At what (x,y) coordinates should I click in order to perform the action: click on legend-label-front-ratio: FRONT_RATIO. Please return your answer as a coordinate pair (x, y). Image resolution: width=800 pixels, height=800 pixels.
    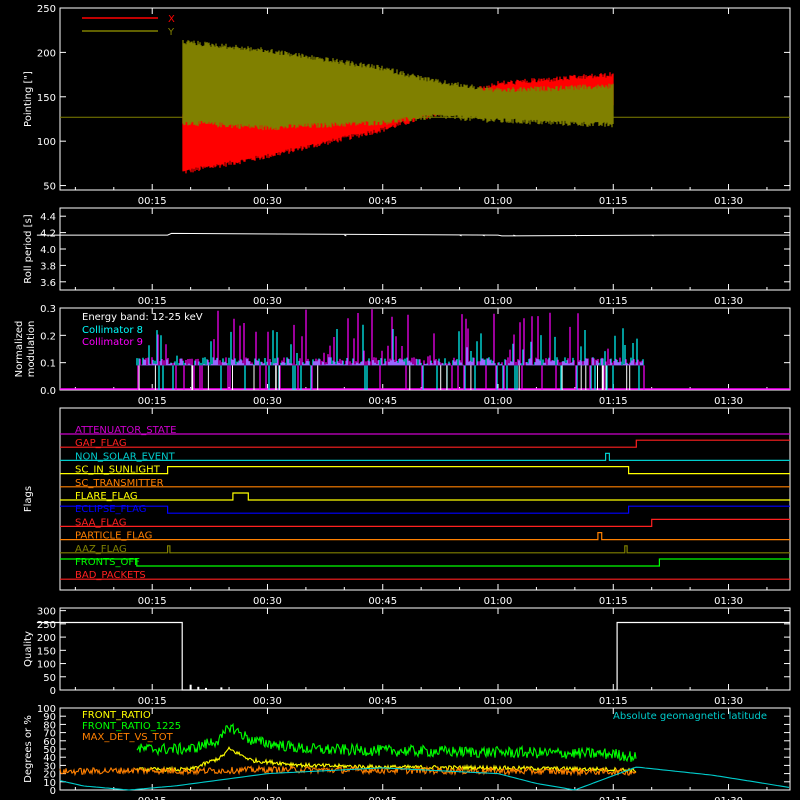
    Looking at the image, I should click on (116, 715).